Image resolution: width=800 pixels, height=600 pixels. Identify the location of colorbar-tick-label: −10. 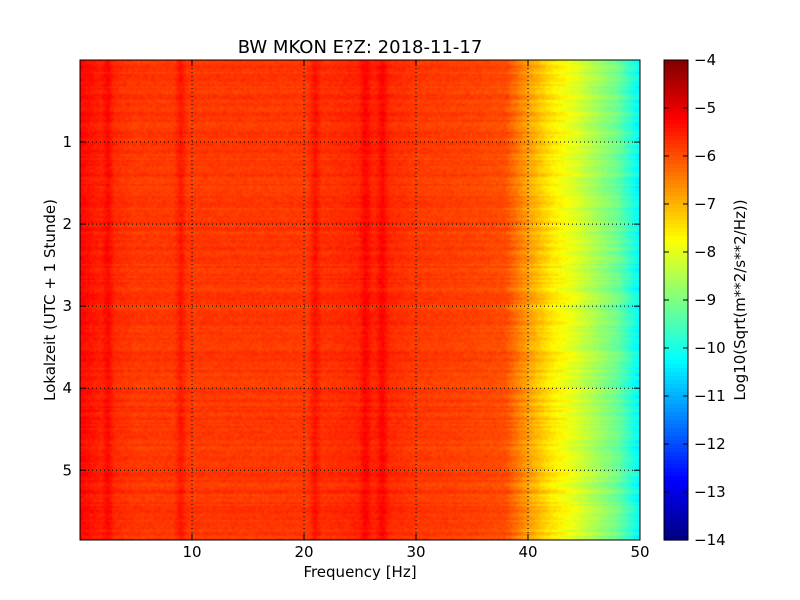
(710, 348).